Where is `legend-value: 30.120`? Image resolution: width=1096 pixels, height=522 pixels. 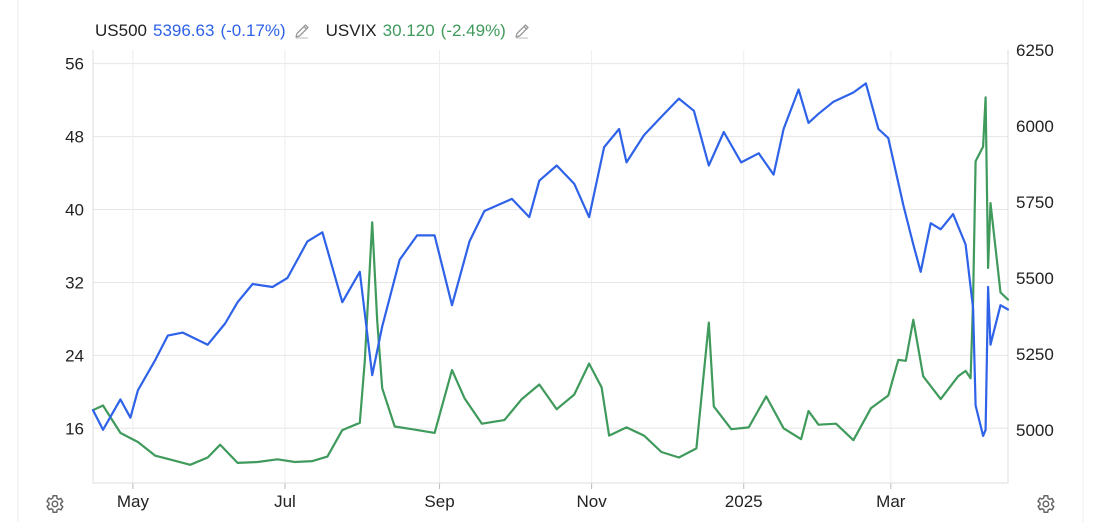
legend-value: 30.120 is located at coordinates (408, 30).